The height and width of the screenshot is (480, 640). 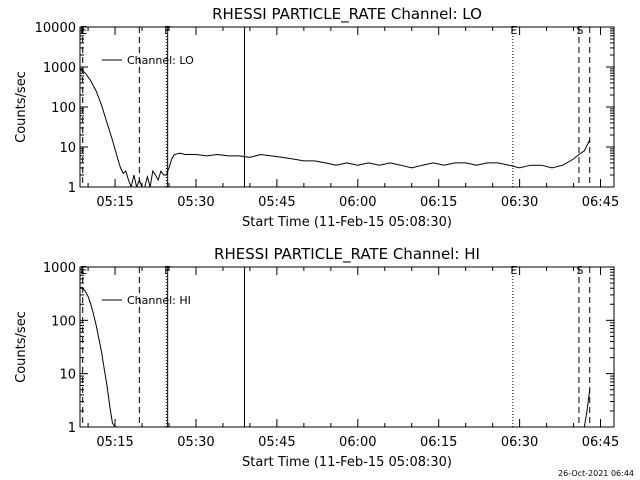 I want to click on timestamp-footer: 26-Oct-2021 06:44, so click(x=596, y=473).